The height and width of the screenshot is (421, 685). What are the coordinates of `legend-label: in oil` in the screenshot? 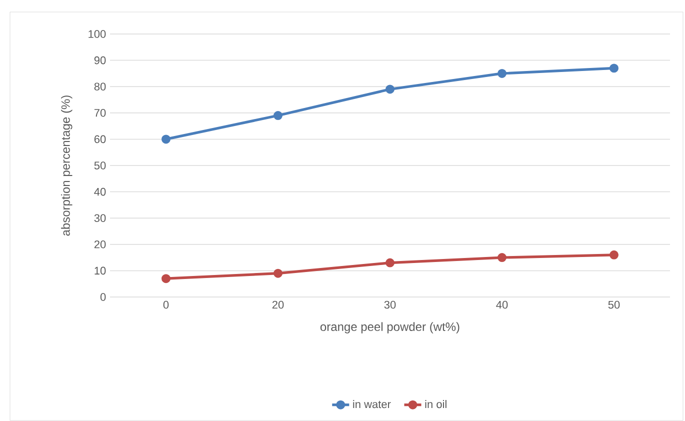 It's located at (435, 404).